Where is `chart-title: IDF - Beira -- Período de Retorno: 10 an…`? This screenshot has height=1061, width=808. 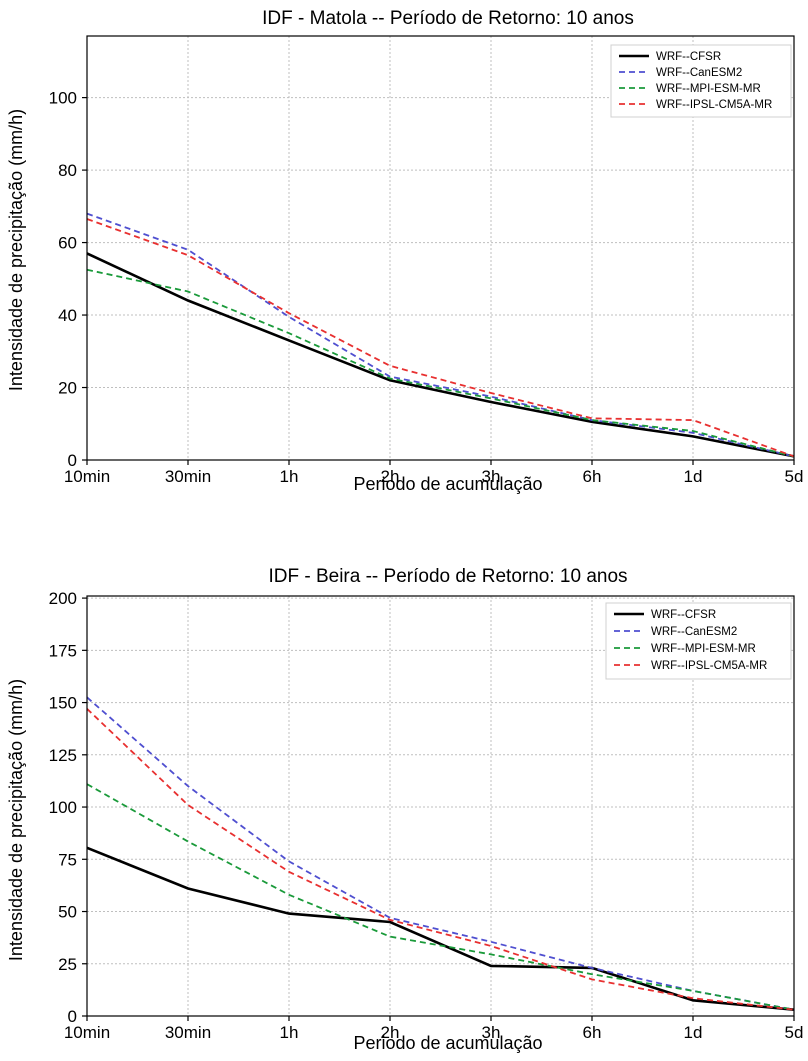
chart-title: IDF - Beira -- Período de Retorno: 10 an… is located at coordinates (447, 576).